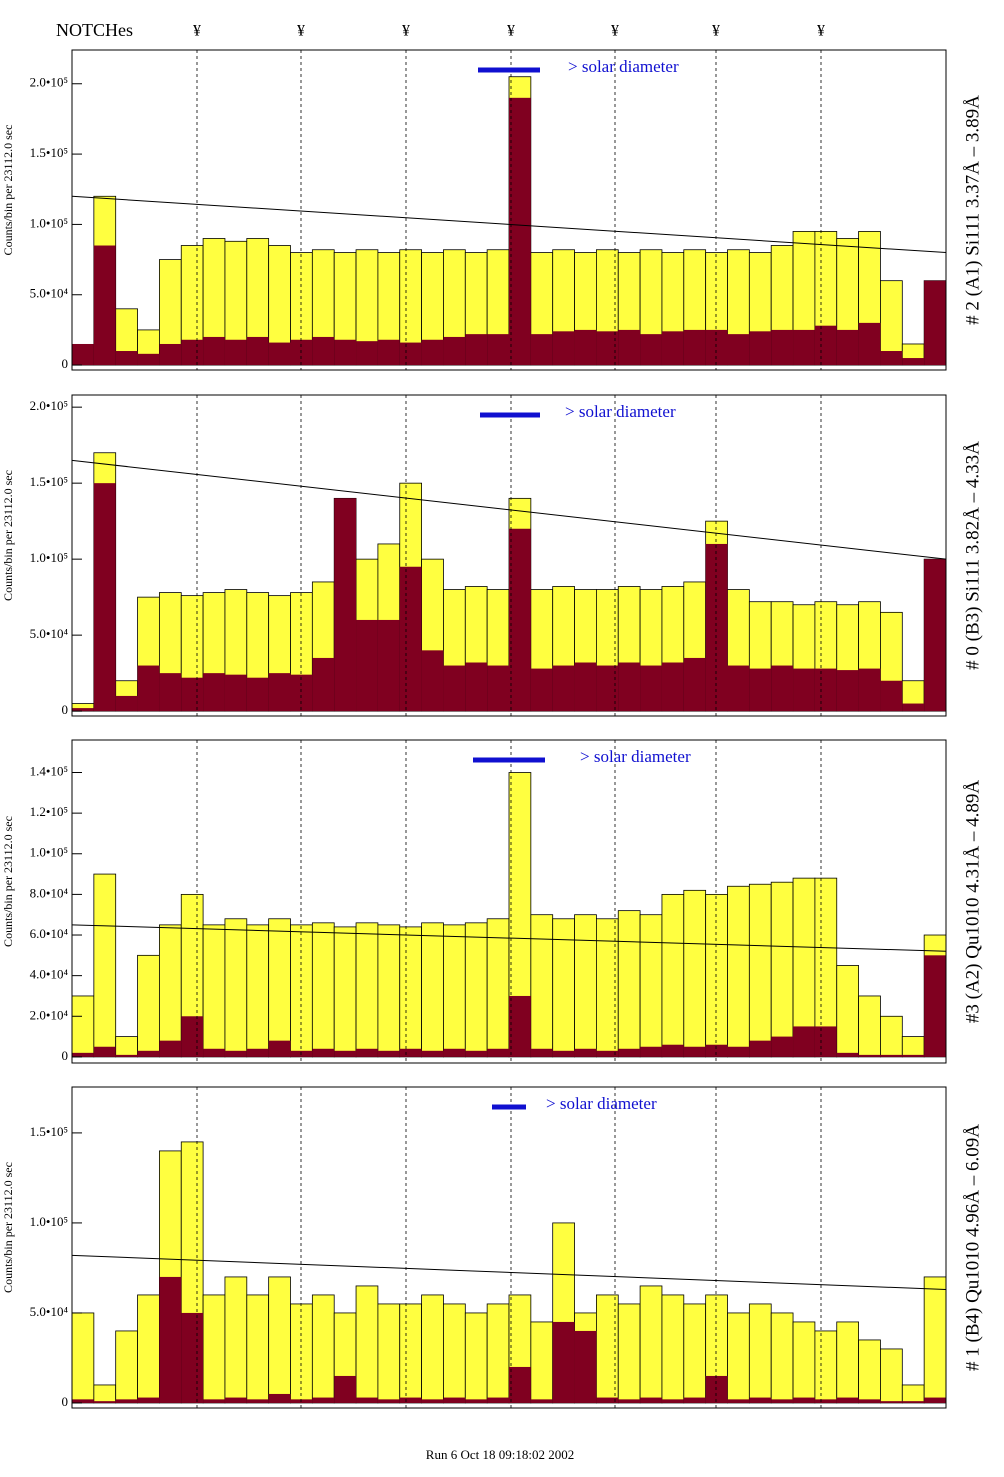 Image resolution: width=1004 pixels, height=1477 pixels. What do you see at coordinates (972, 1247) in the screenshot?
I see `panel-label: # 1 (B4) Qu1010 4.96Å – 6.09Å` at bounding box center [972, 1247].